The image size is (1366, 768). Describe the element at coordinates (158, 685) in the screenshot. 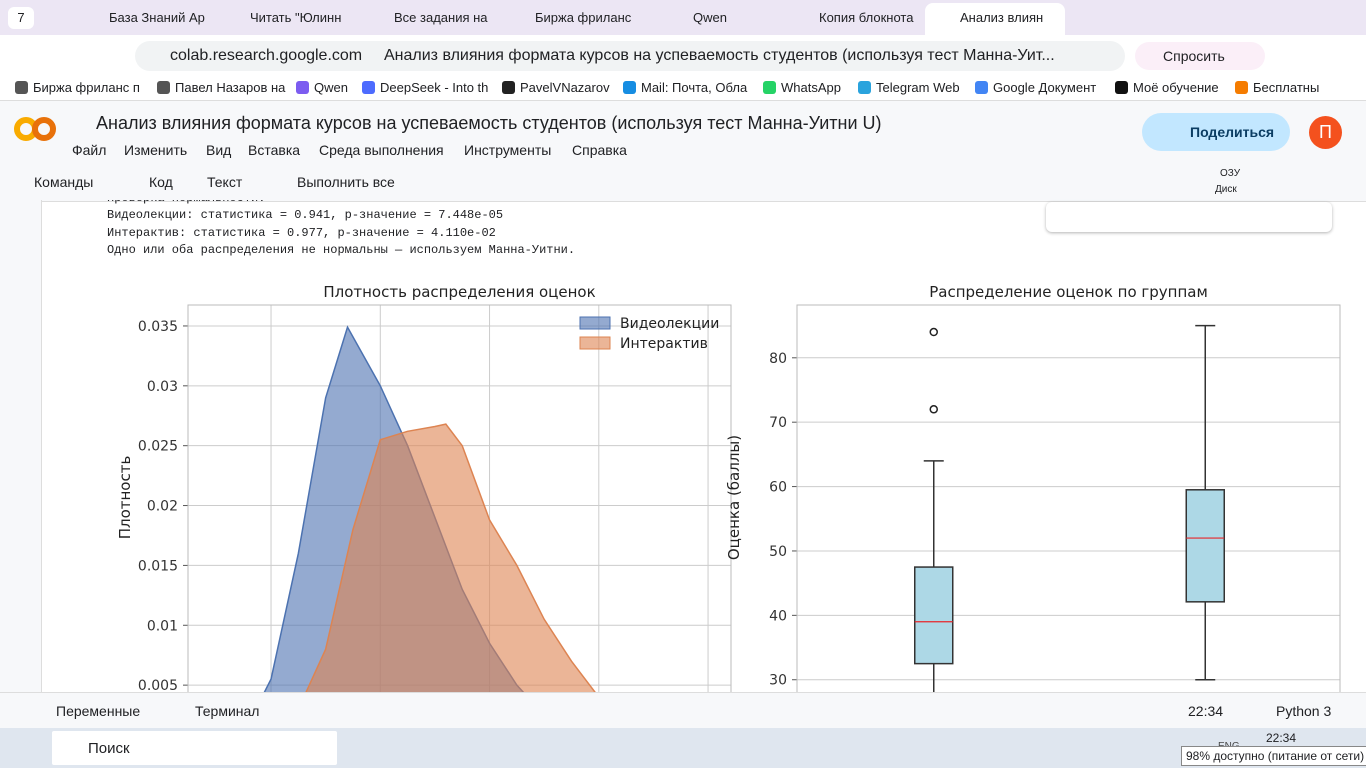

I see `y-tick-label: 0.005` at that location.